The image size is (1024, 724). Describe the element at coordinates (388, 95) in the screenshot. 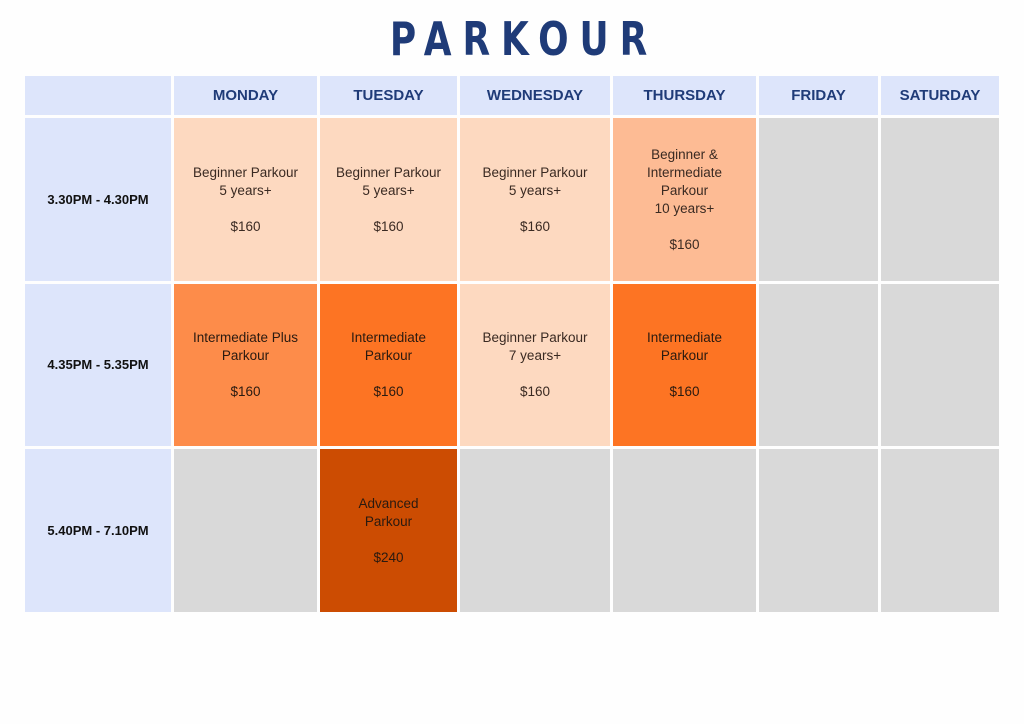

I see `day-header-tuesday: TUESDAY` at that location.